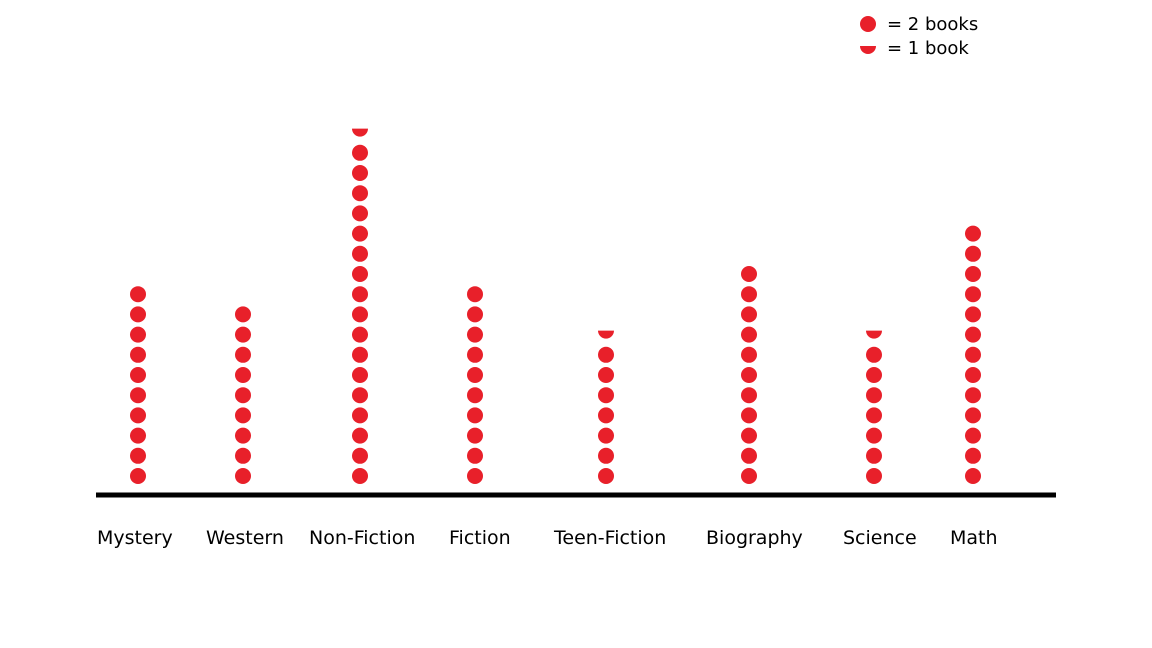  I want to click on legend-label-one-book: = 1 book, so click(928, 48).